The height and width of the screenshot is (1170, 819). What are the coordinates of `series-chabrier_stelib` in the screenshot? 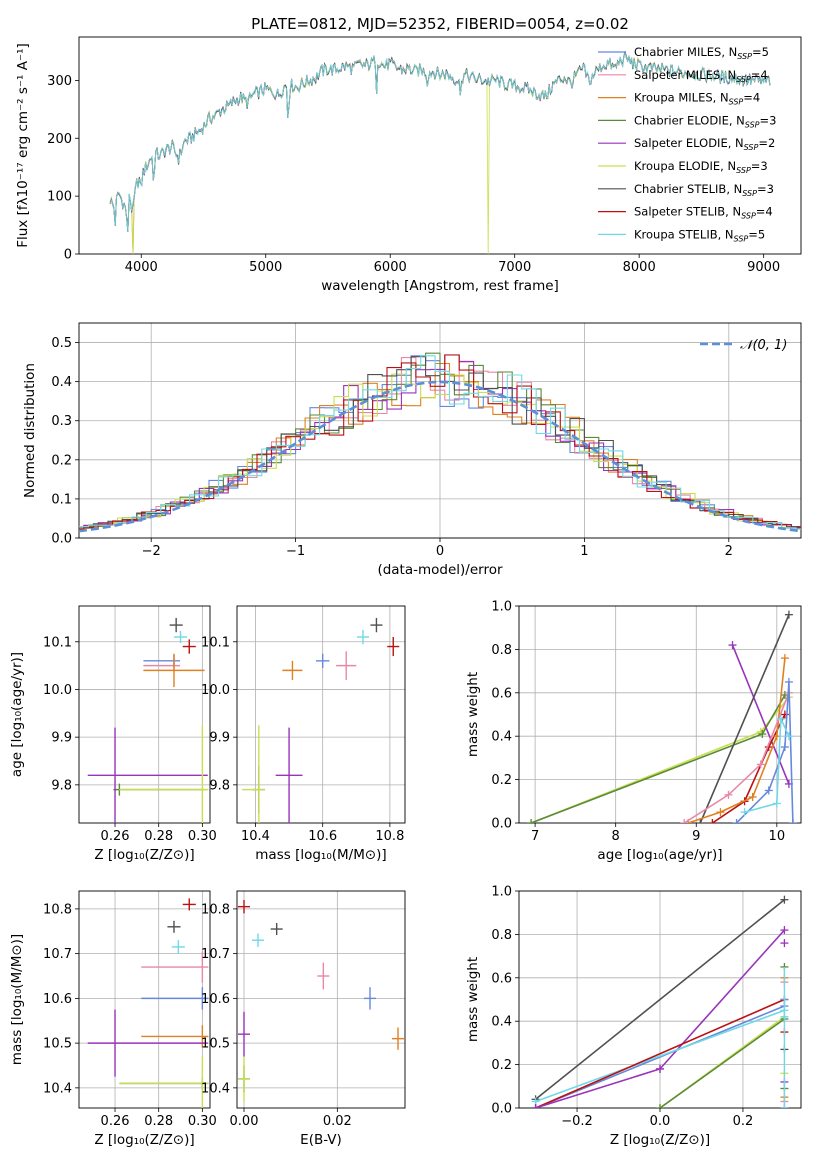 It's located at (660, 999).